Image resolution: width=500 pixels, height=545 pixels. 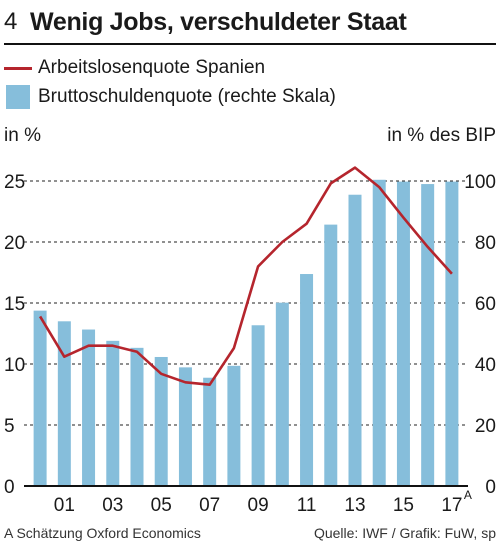 What do you see at coordinates (102, 533) in the screenshot?
I see `footnote: A Schätzung Oxford Economics` at bounding box center [102, 533].